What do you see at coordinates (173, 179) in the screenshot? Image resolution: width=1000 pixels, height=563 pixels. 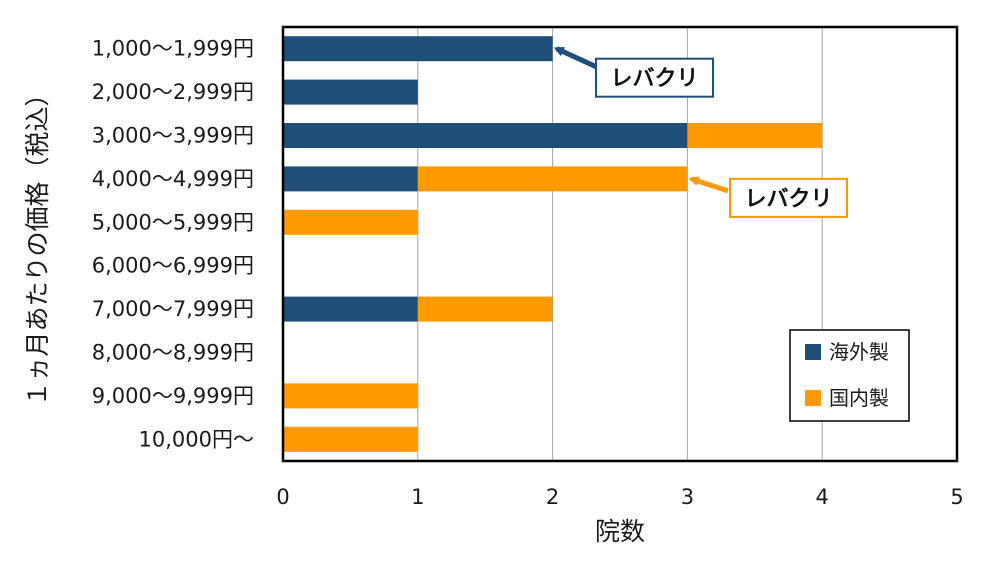 I see `category-label: 4,000〜4,999円` at bounding box center [173, 179].